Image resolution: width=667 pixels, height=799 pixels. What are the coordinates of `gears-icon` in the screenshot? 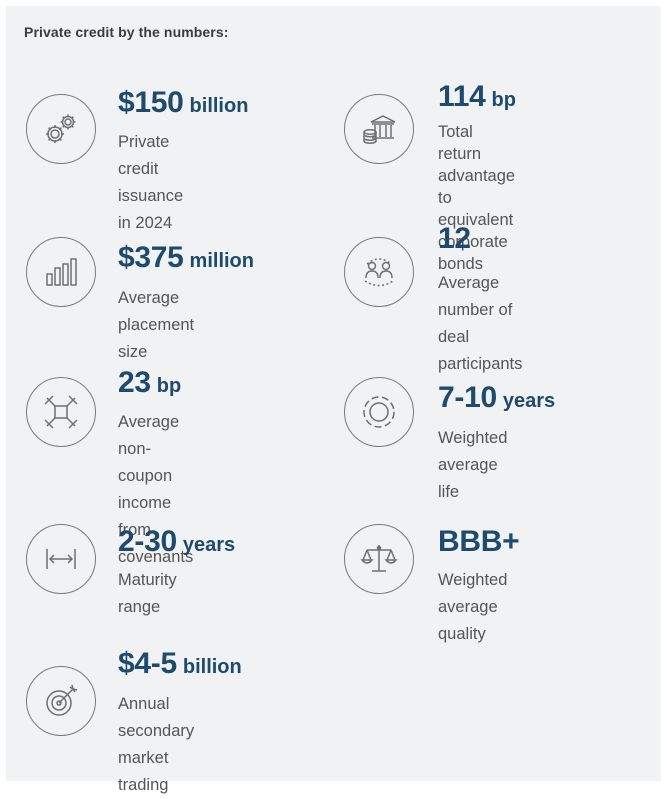 It's located at (61, 129).